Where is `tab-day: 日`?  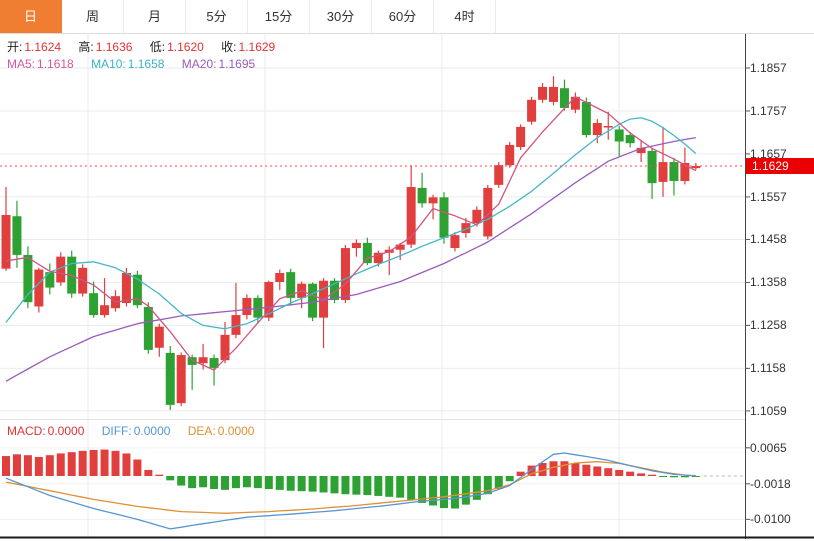 tab-day: 日 is located at coordinates (31, 16).